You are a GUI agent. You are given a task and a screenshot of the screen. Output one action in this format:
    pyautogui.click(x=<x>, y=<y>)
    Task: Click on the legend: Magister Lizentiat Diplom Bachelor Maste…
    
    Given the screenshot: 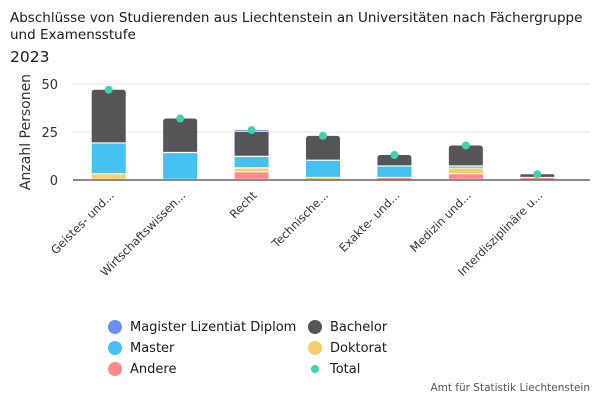 What is the action you would take?
    pyautogui.click(x=268, y=348)
    